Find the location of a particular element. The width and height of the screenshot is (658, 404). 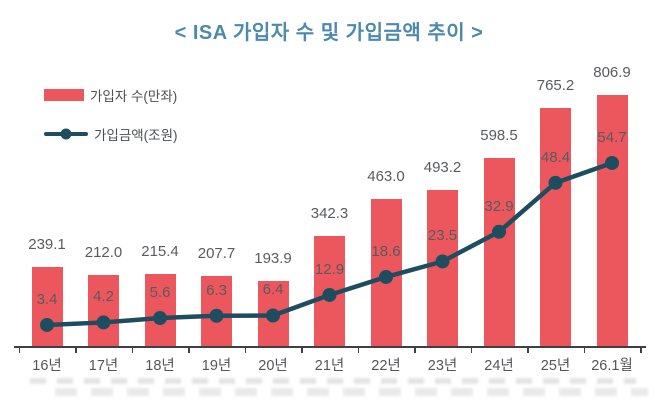

bar-value-label-20년: 193.9 is located at coordinates (273, 258).